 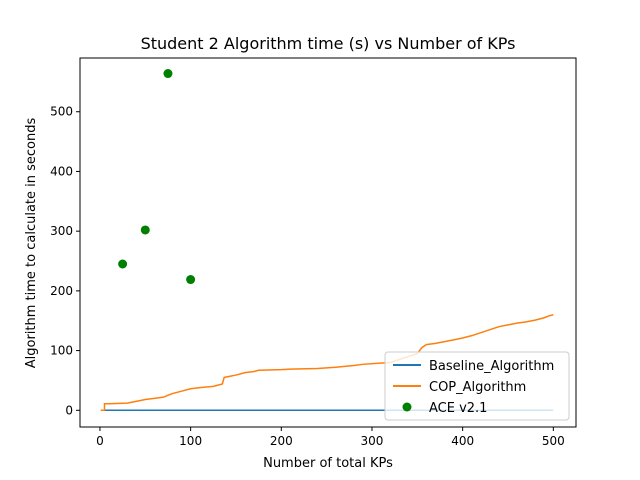 What do you see at coordinates (458, 408) in the screenshot?
I see `legend-label: ACE v2.1` at bounding box center [458, 408].